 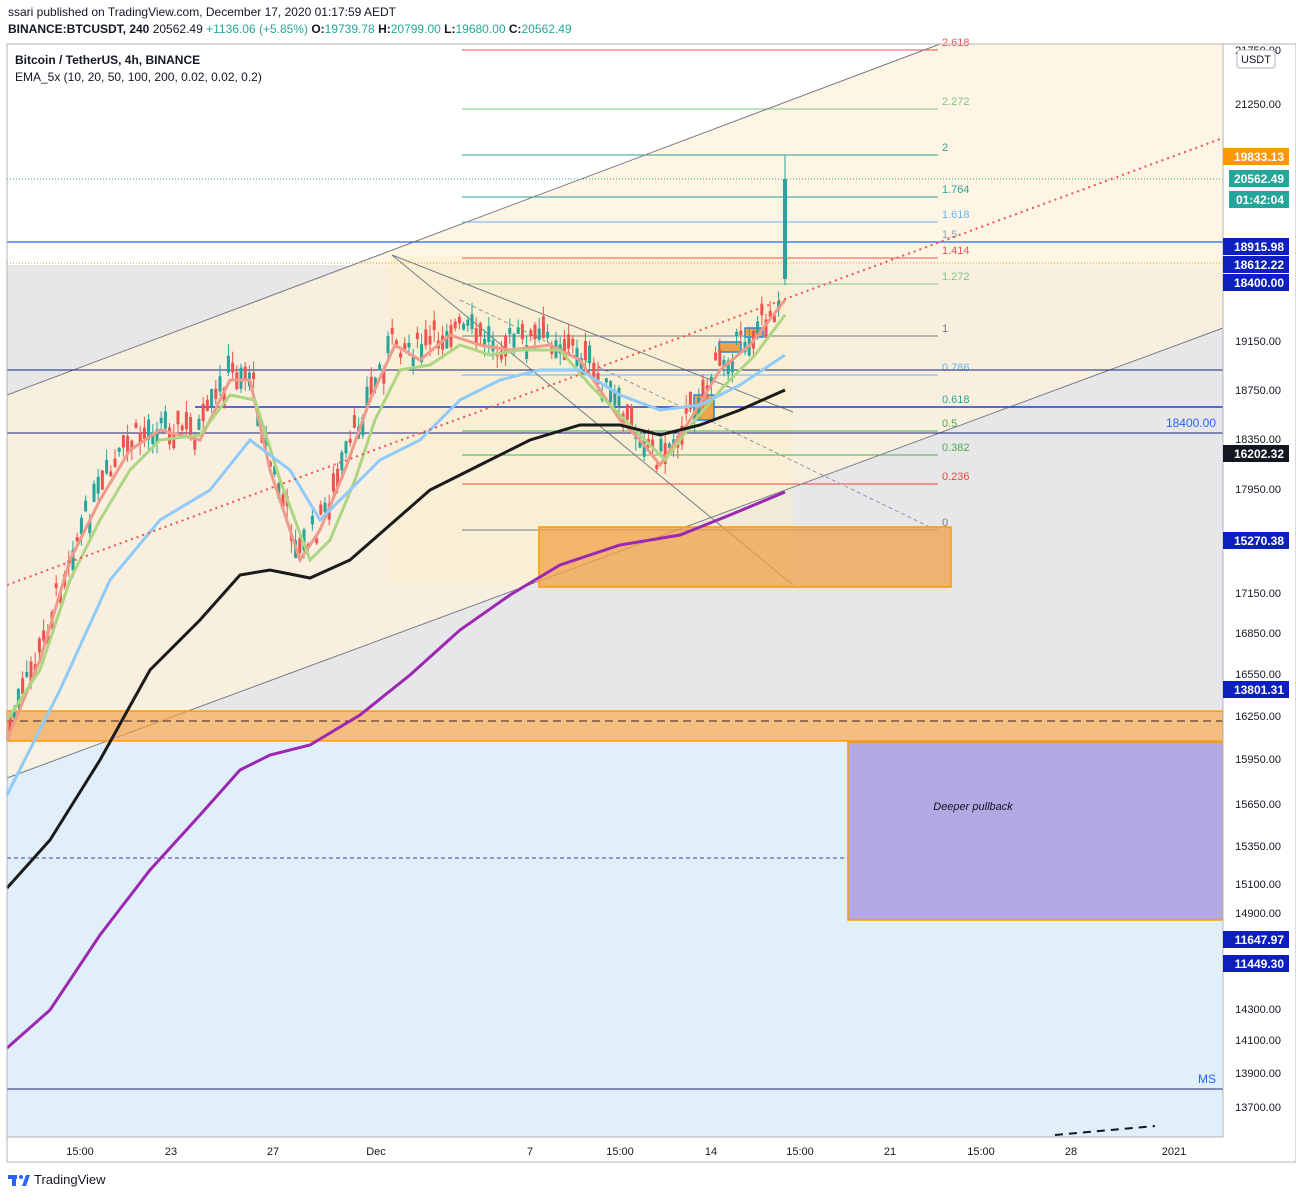 What do you see at coordinates (79, 29) in the screenshot?
I see `symbol-label: BINANCE:BTCUSDT, 240` at bounding box center [79, 29].